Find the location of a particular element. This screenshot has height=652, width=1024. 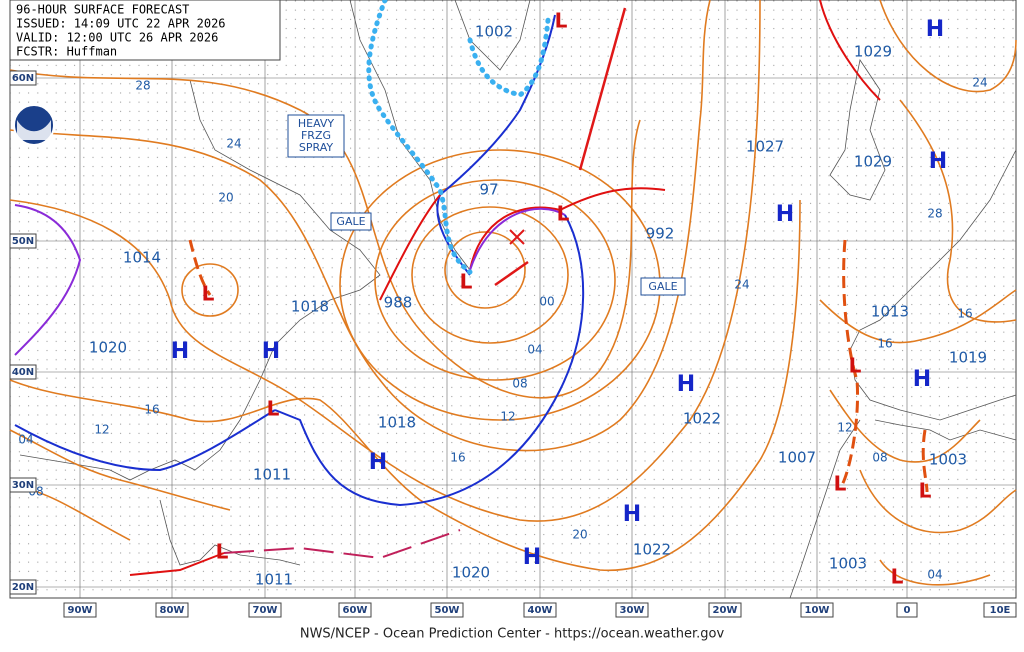

isobar-label: 20 is located at coordinates (579, 535).